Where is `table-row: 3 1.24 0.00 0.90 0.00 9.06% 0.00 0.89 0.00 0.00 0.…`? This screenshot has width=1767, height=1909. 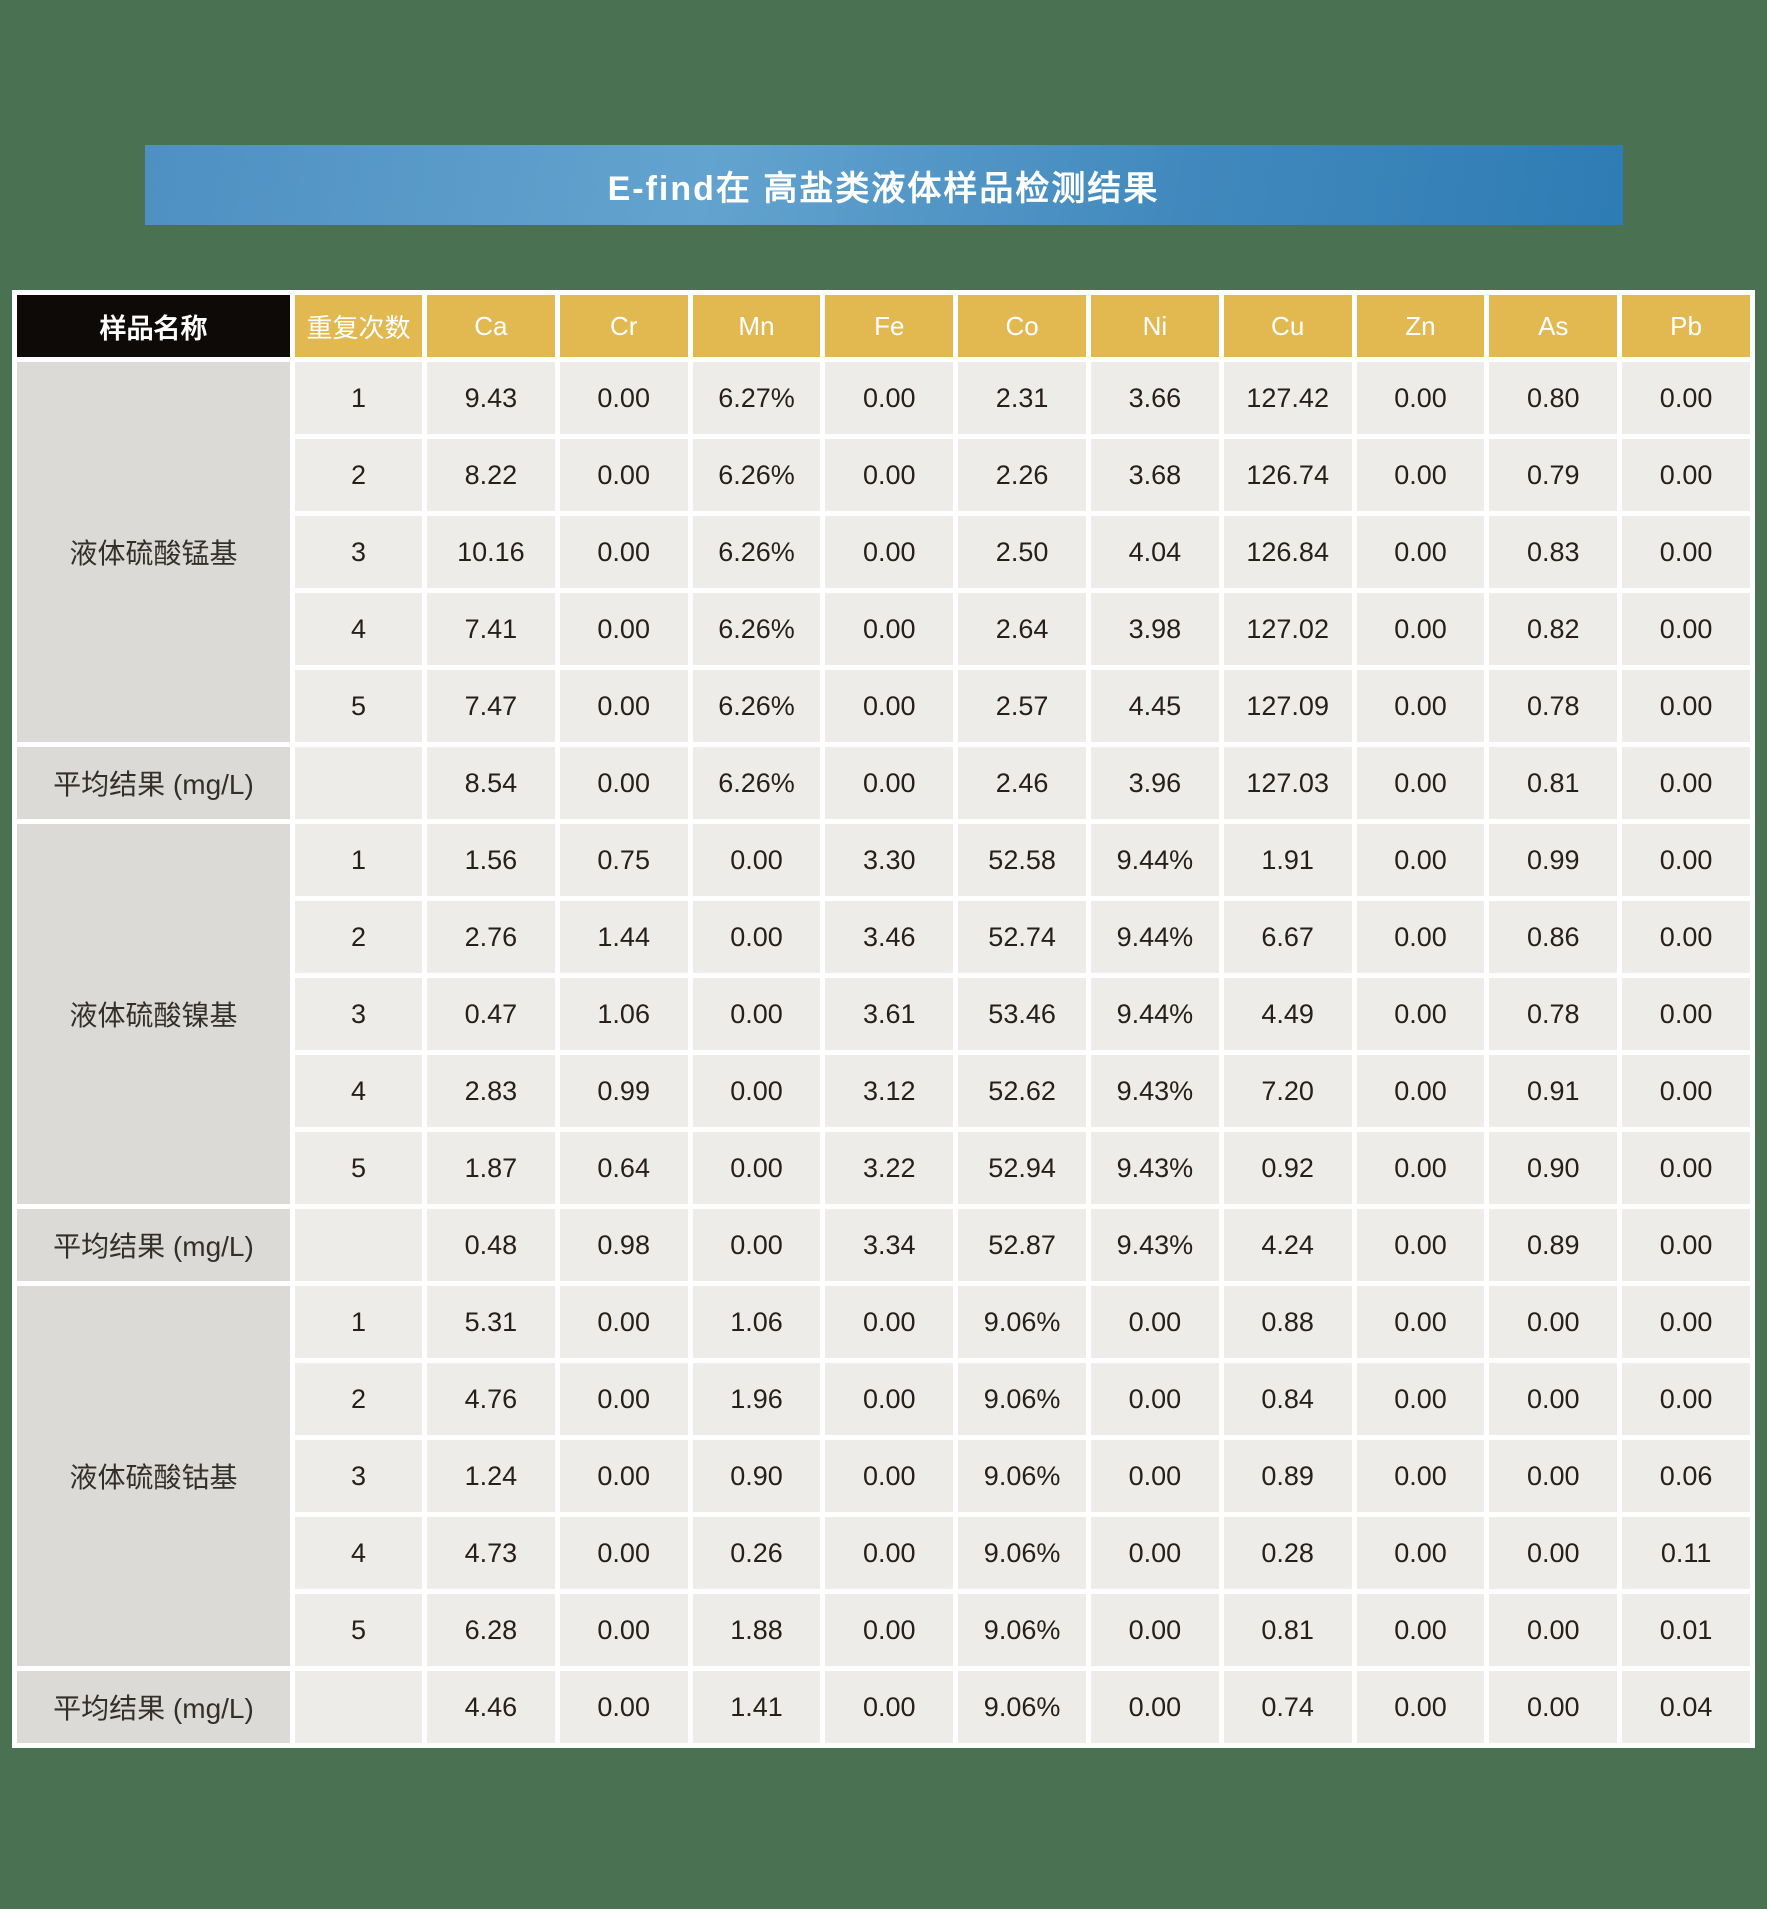 table-row: 3 1.24 0.00 0.90 0.00 9.06% 0.00 0.89 0.00 0.00 0.… is located at coordinates (883, 1476).